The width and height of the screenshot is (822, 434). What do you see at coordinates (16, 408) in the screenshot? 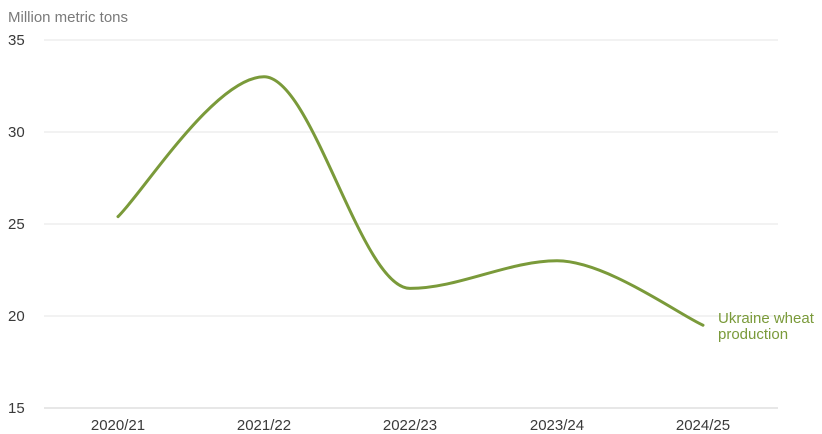
I see `y-tick-label: 15` at bounding box center [16, 408].